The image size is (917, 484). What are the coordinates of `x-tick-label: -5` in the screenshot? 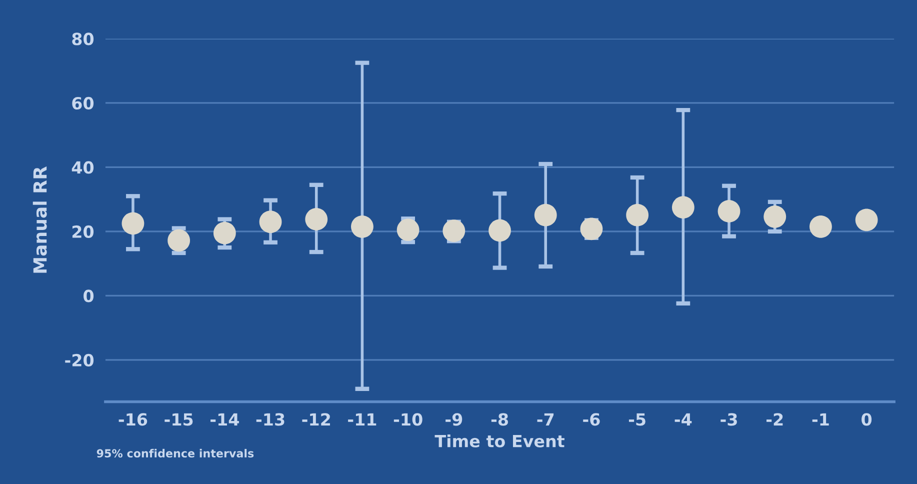 It's located at (637, 419).